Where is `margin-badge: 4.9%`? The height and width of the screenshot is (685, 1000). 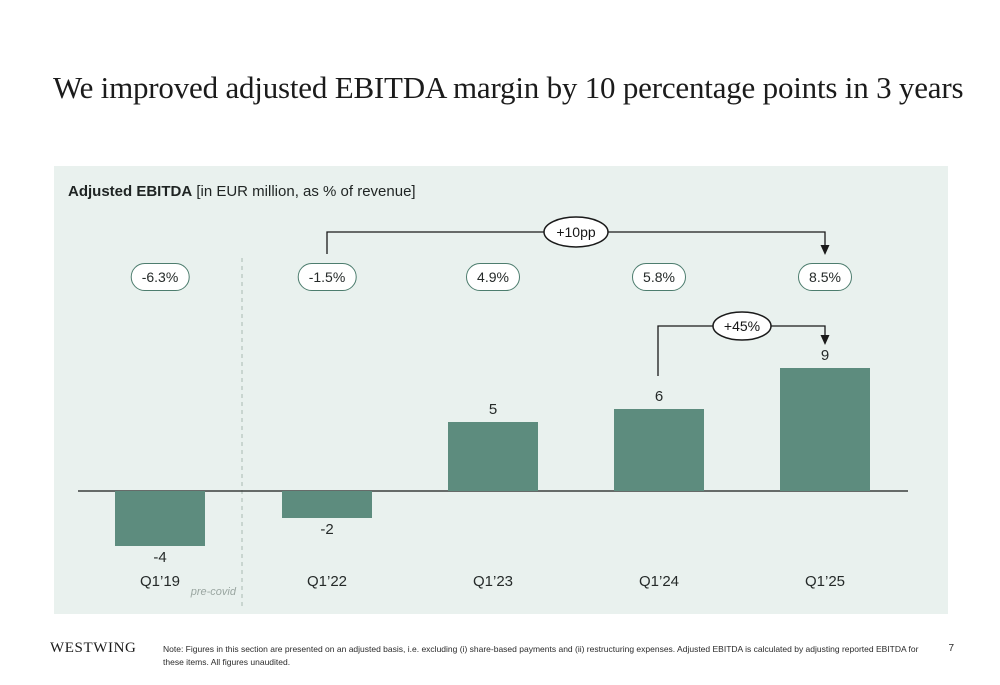 margin-badge: 4.9% is located at coordinates (493, 277).